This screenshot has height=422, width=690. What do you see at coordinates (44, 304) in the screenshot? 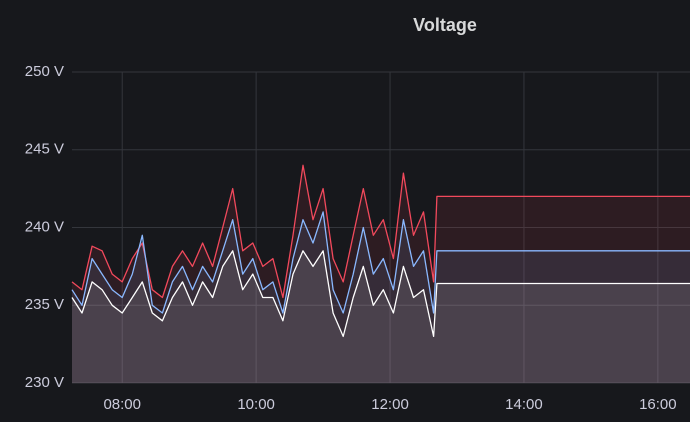
I see `y-tick-label: 235 V` at bounding box center [44, 304].